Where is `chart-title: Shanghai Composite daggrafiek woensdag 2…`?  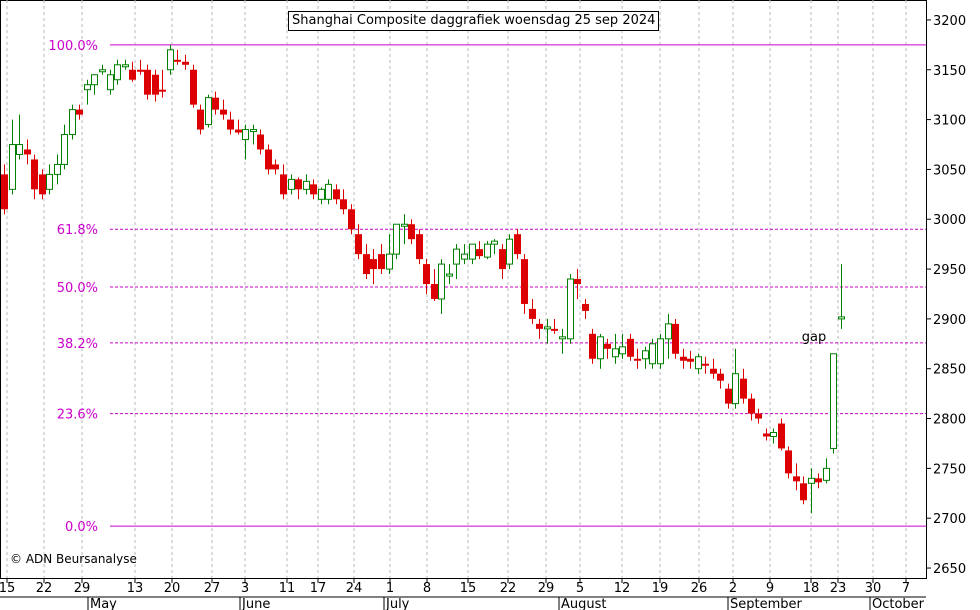
chart-title: Shanghai Composite daggrafiek woensdag 2… is located at coordinates (474, 21).